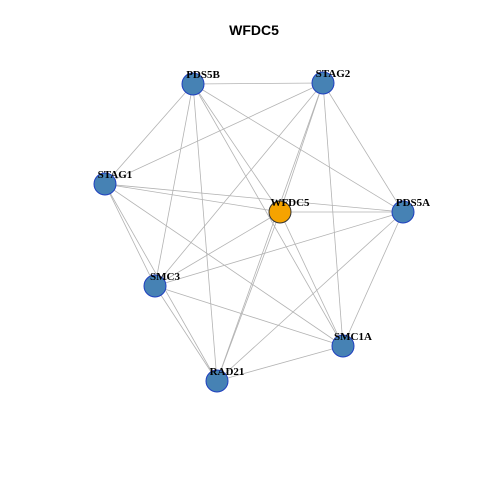 The height and width of the screenshot is (480, 480). Describe the element at coordinates (203, 75) in the screenshot. I see `node-label: PDS5B` at that location.